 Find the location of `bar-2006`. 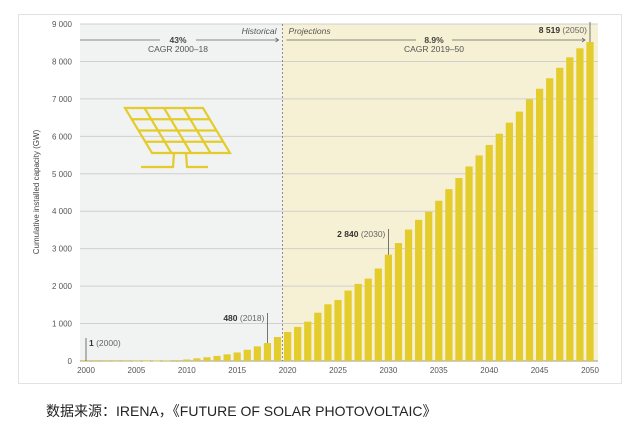

bar-2006 is located at coordinates (146, 361).